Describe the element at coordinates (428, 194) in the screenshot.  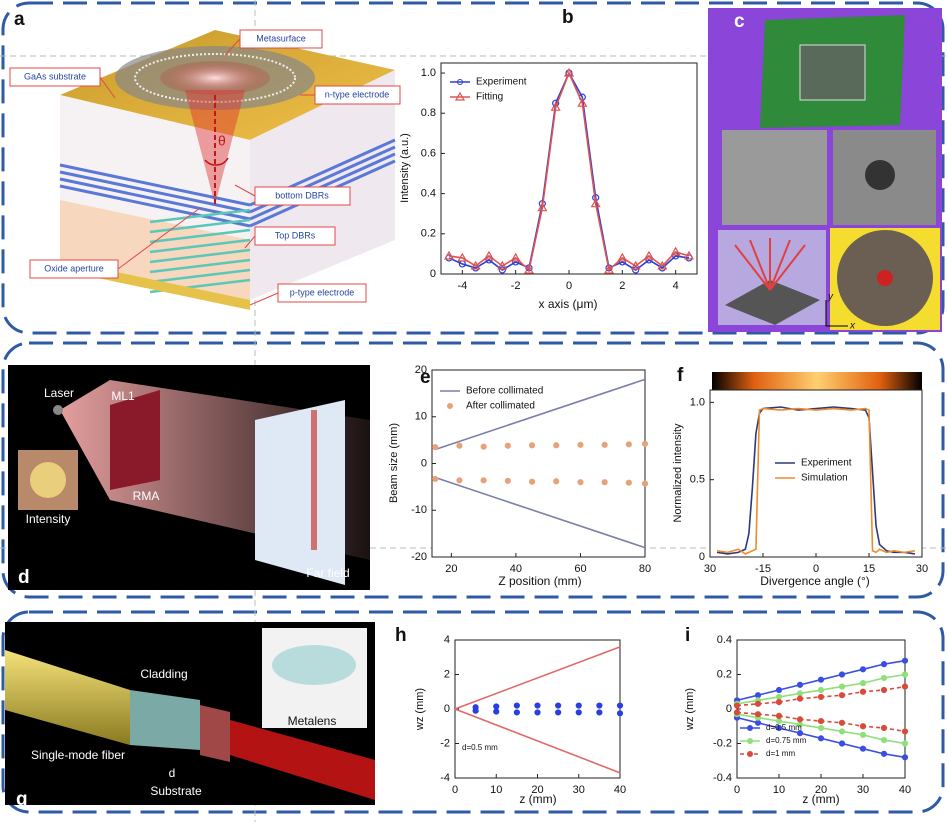
I see `y-tick-label: 0.4` at that location.